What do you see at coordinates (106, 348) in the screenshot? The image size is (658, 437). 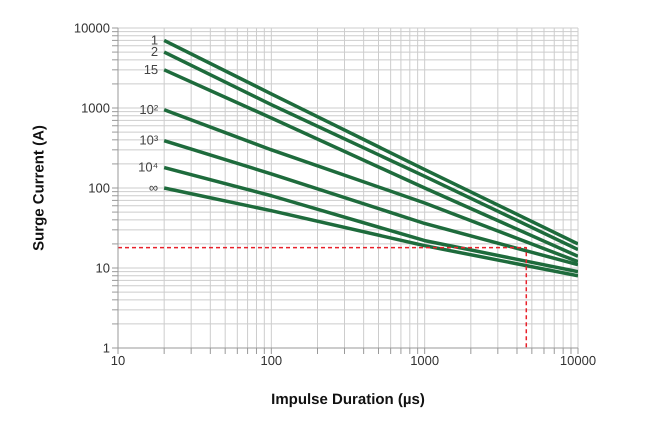 I see `y-tick-label: 1` at bounding box center [106, 348].